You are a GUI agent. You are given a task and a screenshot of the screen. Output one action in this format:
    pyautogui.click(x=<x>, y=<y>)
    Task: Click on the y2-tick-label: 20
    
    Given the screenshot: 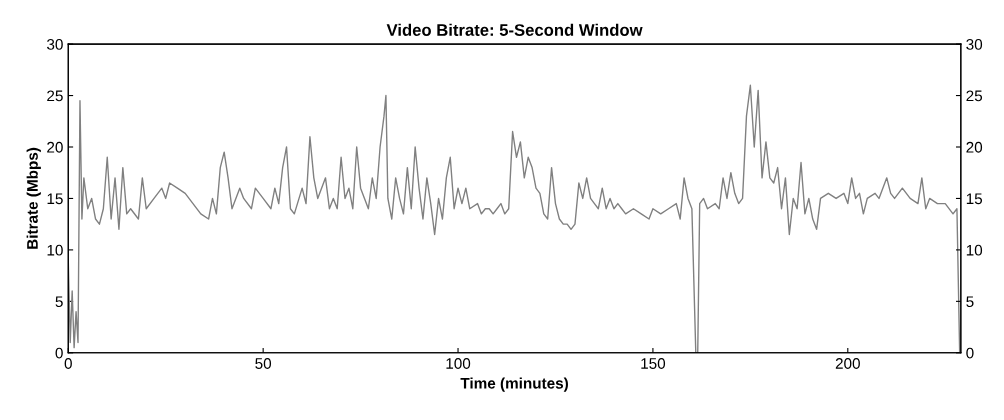 What is the action you would take?
    pyautogui.click(x=974, y=147)
    